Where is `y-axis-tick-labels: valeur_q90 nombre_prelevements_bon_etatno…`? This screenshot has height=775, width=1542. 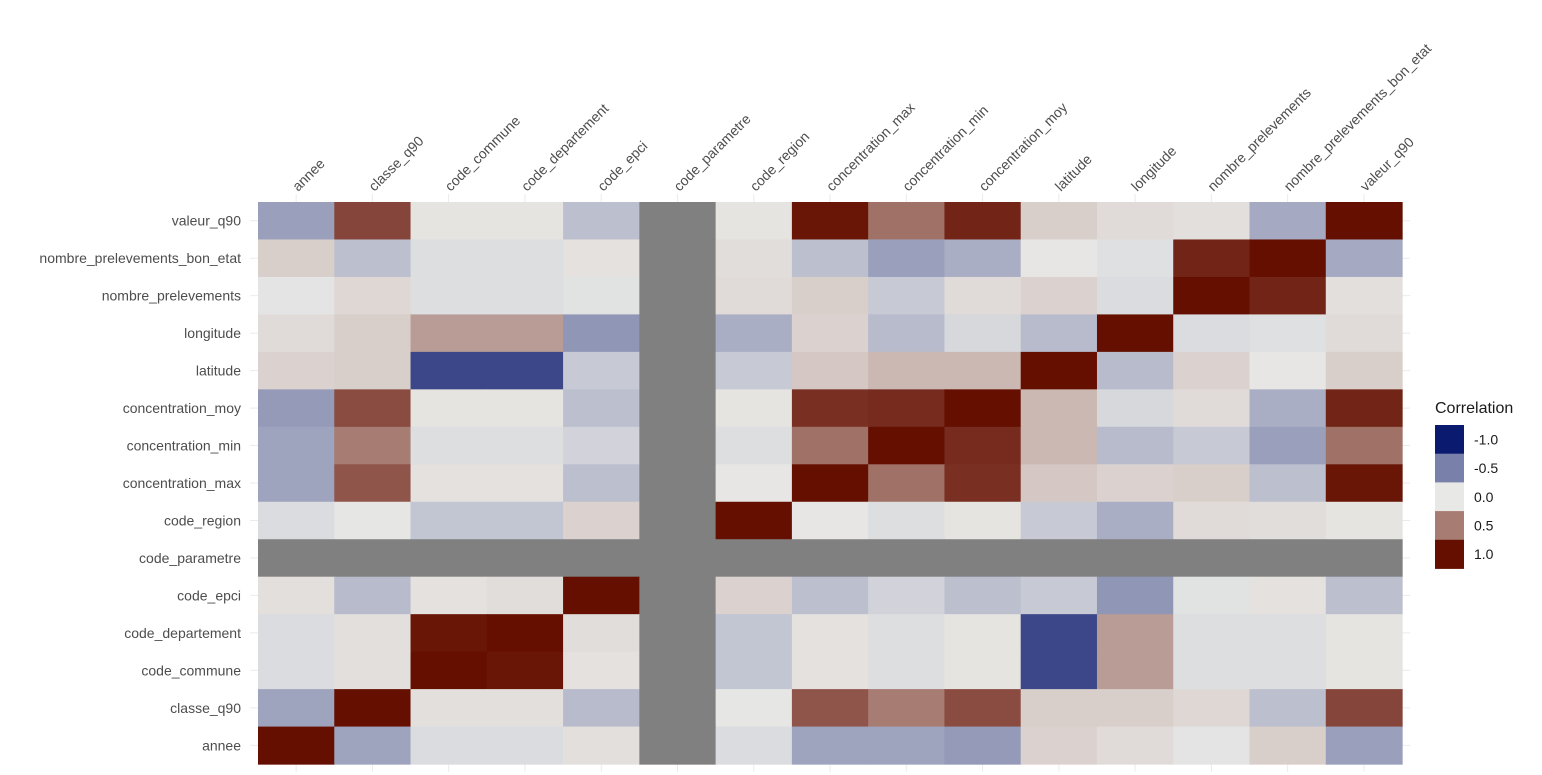 y-axis-tick-labels: valeur_q90 nombre_prelevements_bon_etatno… is located at coordinates (140, 483).